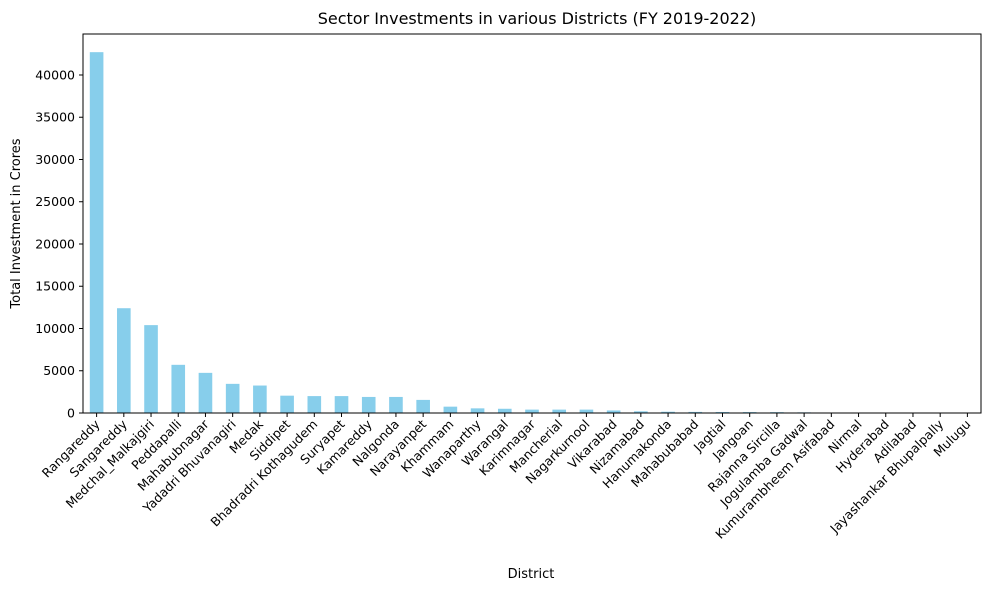 This screenshot has height=590, width=989. What do you see at coordinates (55, 328) in the screenshot?
I see `y-tick-label: 10000` at bounding box center [55, 328].